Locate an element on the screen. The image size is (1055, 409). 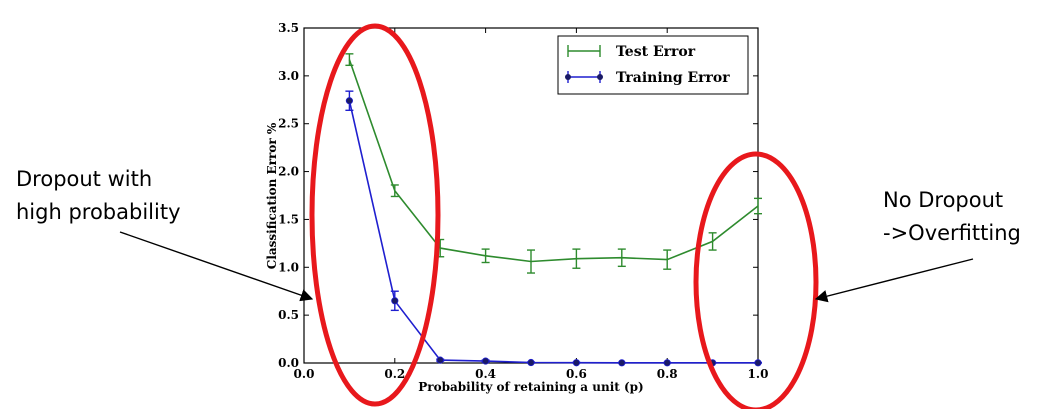
legend: Test Error Training Error is located at coordinates (653, 65).